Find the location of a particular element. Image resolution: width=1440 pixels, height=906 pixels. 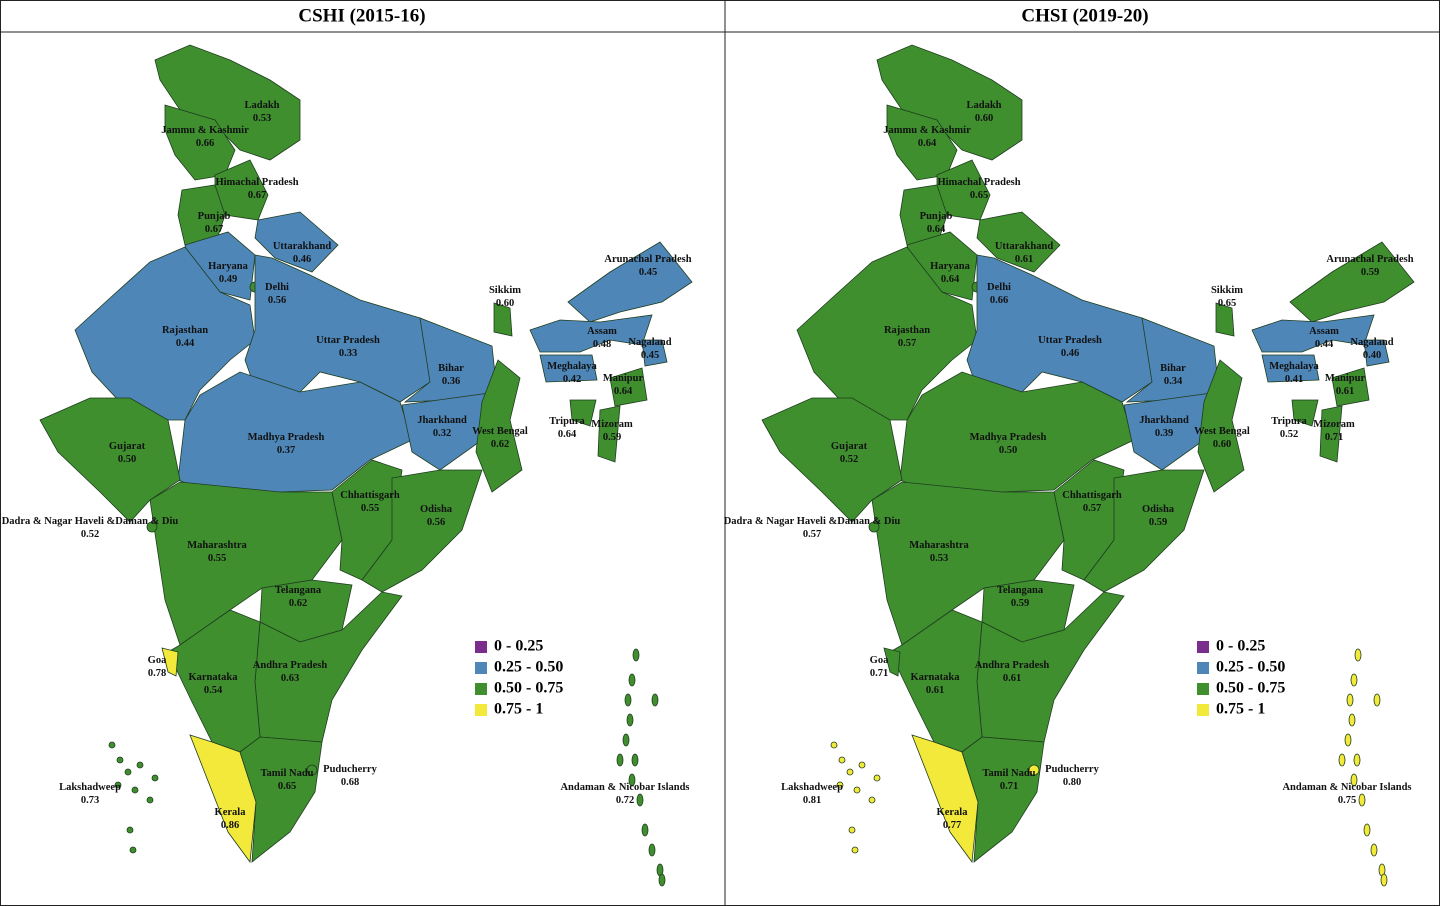

region-value: 0.78 is located at coordinates (157, 673).